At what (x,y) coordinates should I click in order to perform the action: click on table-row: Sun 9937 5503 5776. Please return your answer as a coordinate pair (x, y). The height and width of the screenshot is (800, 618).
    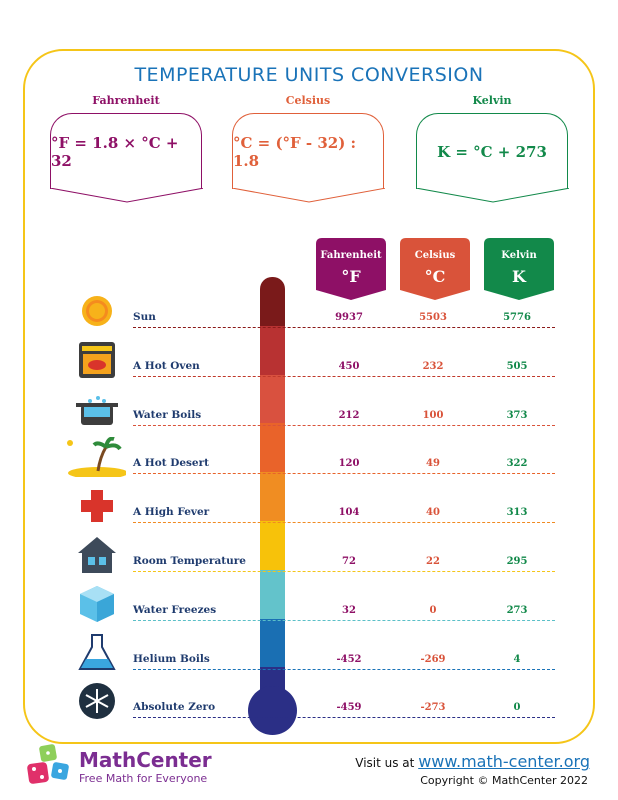
    Looking at the image, I should click on (309, 319).